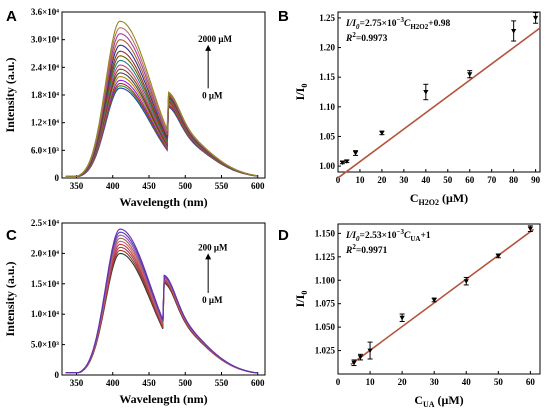  Describe the element at coordinates (407, 24) in the screenshot. I see `eq-c: C` at that location.